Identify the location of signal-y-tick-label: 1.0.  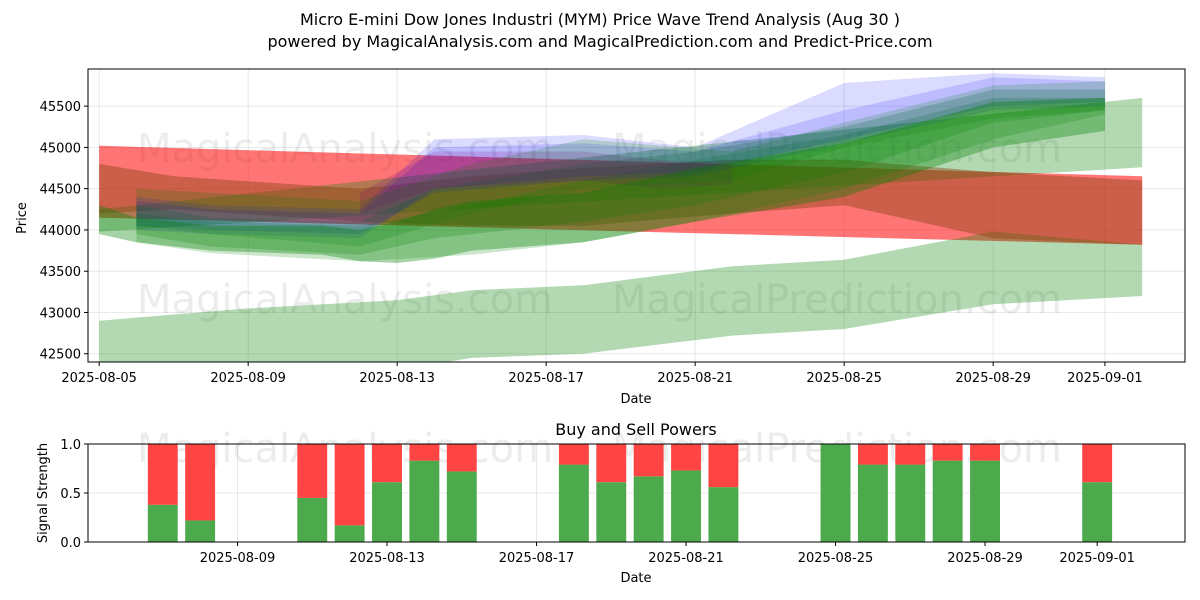
(70, 445).